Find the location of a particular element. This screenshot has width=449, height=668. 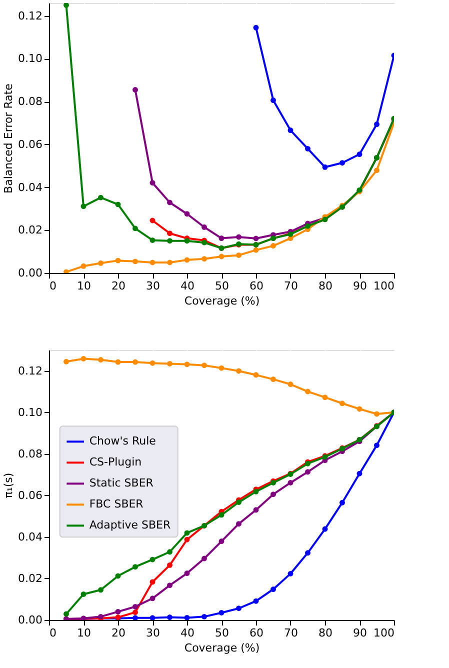

y-tick-label: 0.02 is located at coordinates (30, 578).